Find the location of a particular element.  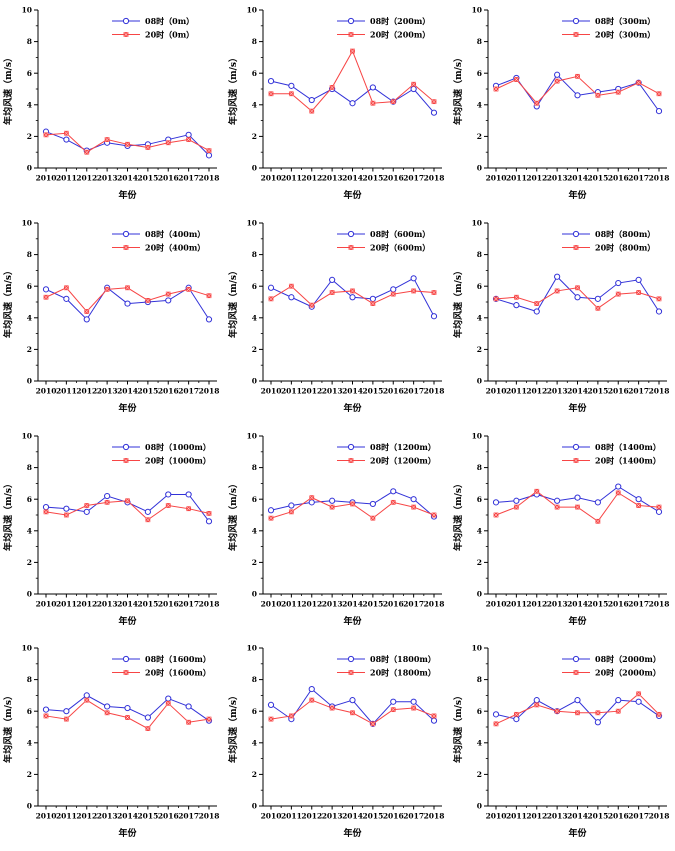

y-tick-label: 10 is located at coordinates (27, 648).